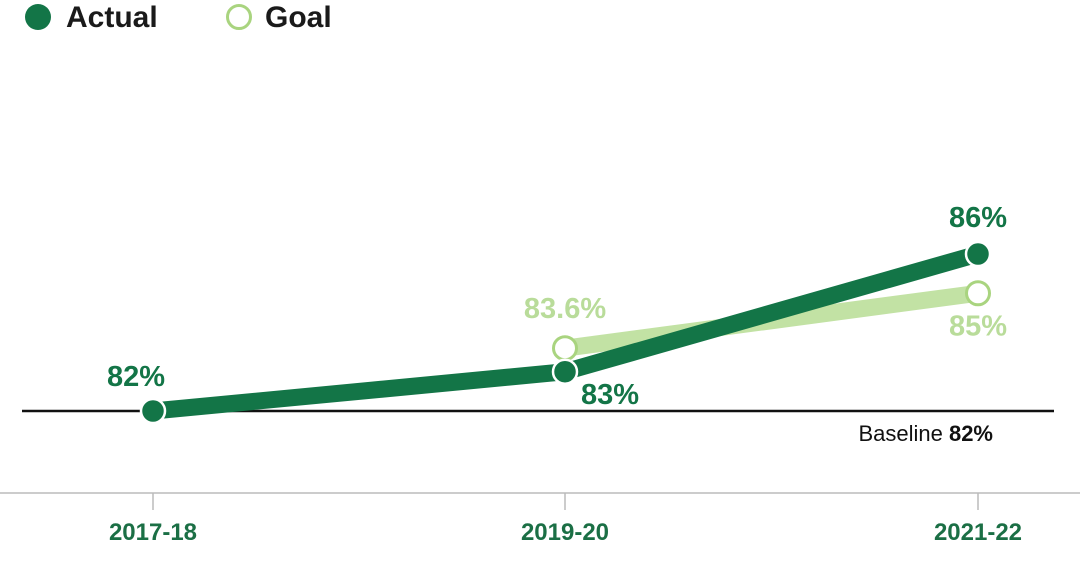  I want to click on actual-data-label: 82%, so click(136, 377).